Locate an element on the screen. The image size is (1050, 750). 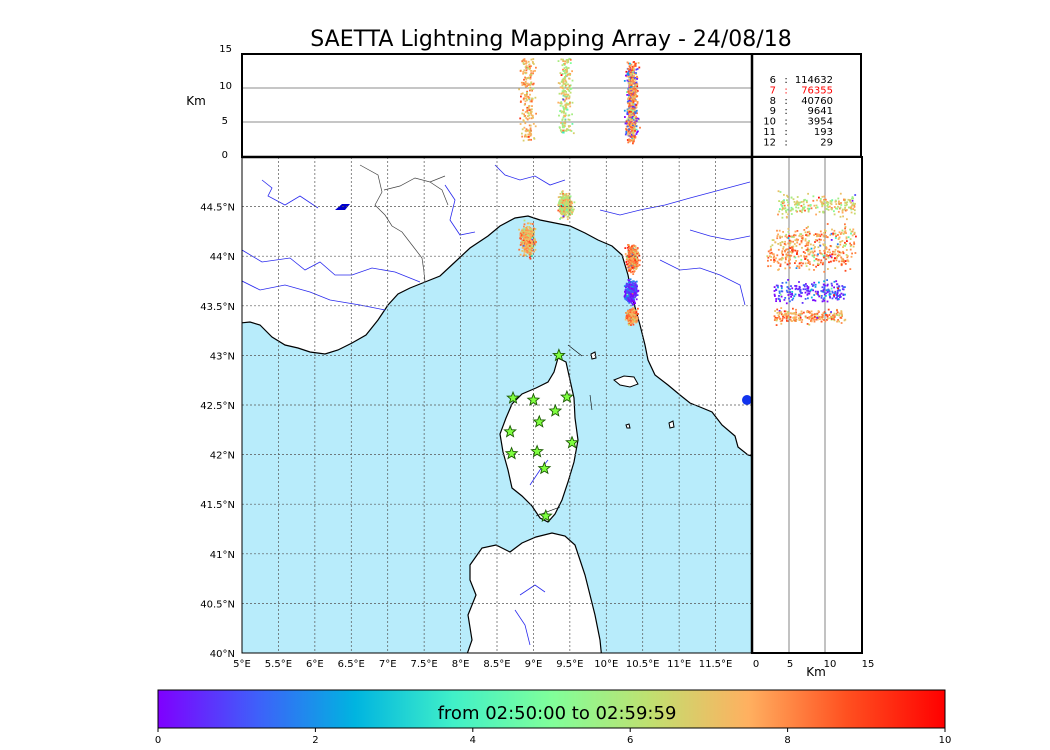
lon-tick-label: 6°E is located at coordinates (315, 664).